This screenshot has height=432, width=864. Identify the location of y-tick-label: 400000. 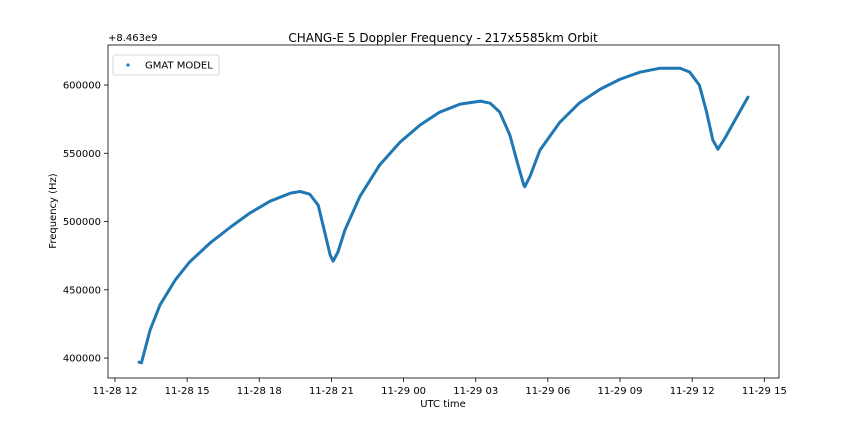
(82, 359).